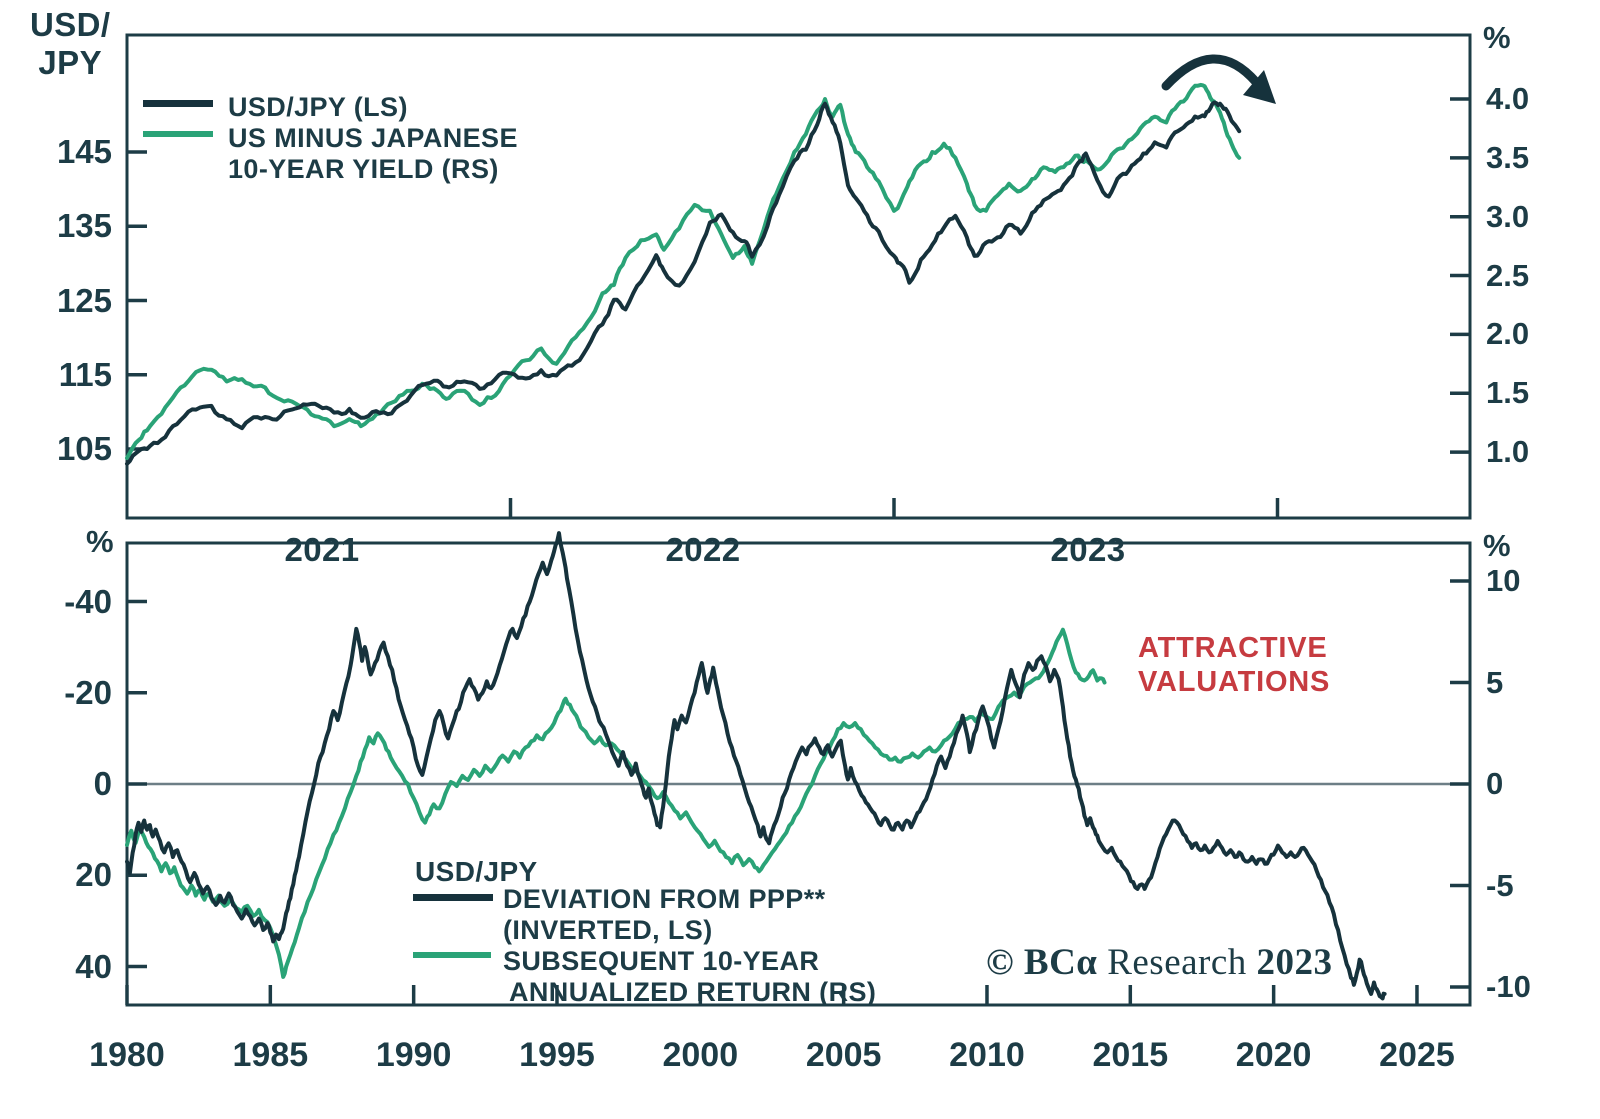 Image resolution: width=1600 pixels, height=1119 pixels. Describe the element at coordinates (93, 966) in the screenshot. I see `bottom-left-tick-label: 40` at that location.